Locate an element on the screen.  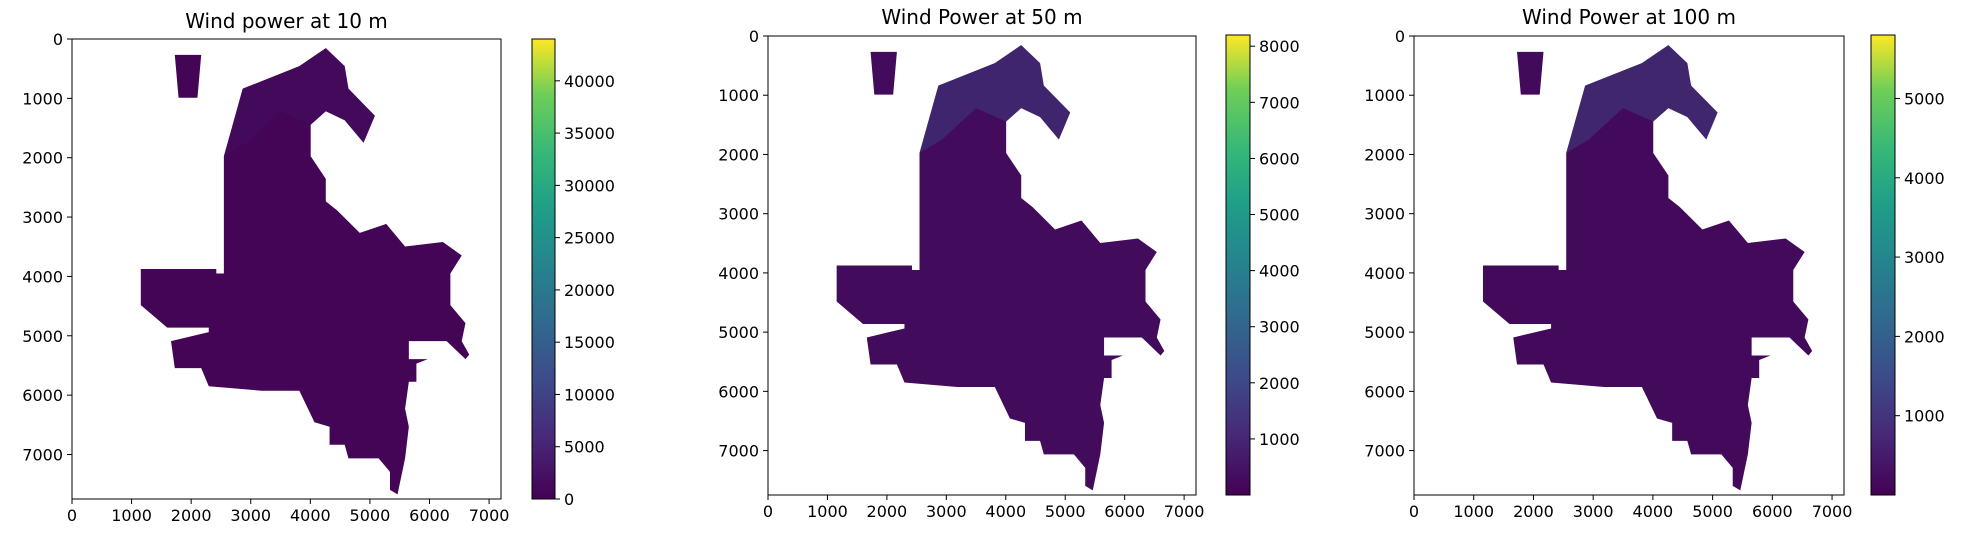
colorbar-tick-label: 10000 is located at coordinates (589, 394).